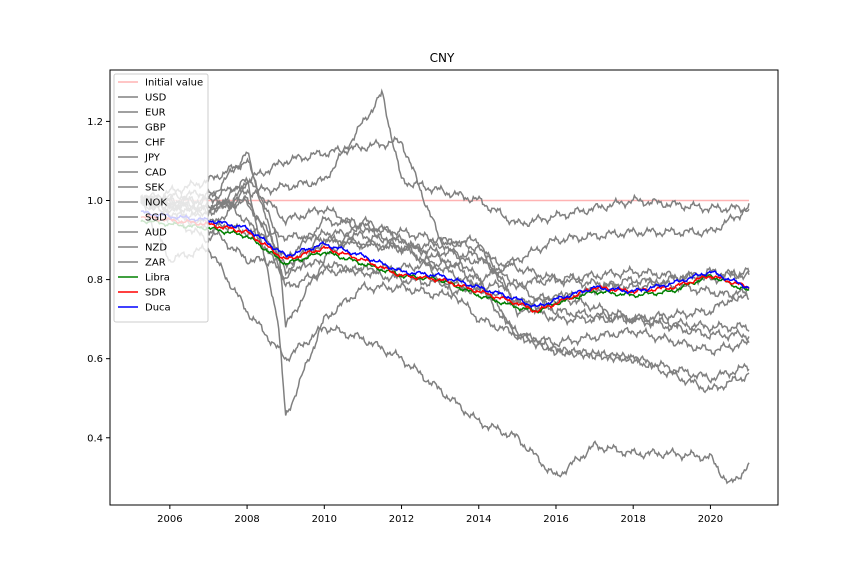 The width and height of the screenshot is (864, 576). What do you see at coordinates (155, 293) in the screenshot?
I see `legend-label-sdr: SDR` at bounding box center [155, 293].